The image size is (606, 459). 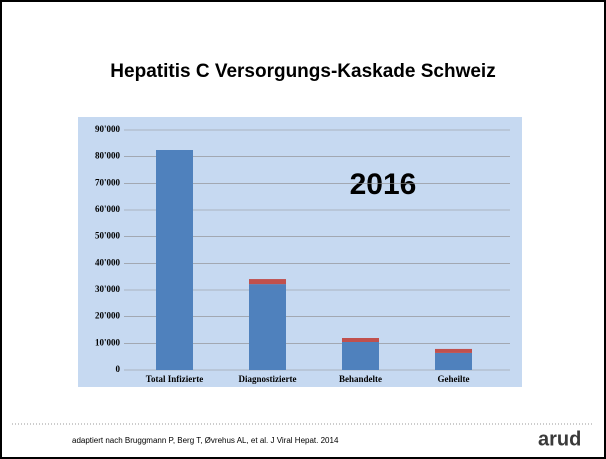 What do you see at coordinates (559, 439) in the screenshot?
I see `logo: arud` at bounding box center [559, 439].